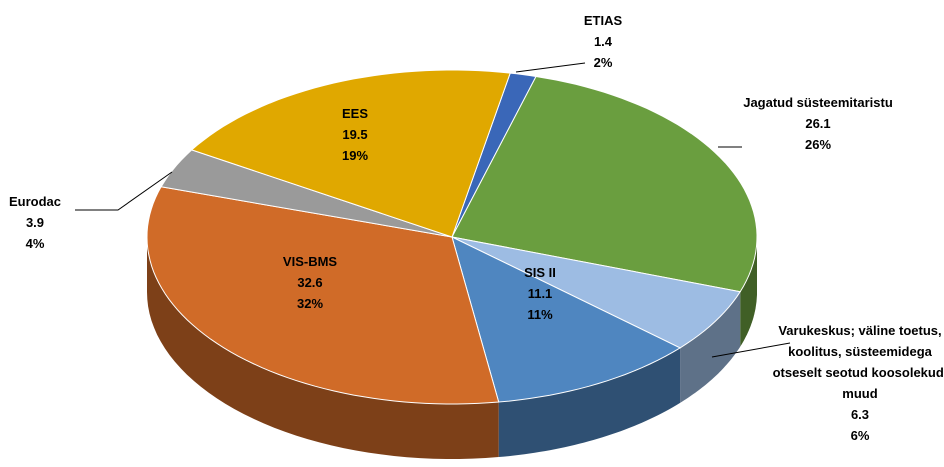 Image resolution: width=944 pixels, height=467 pixels. Describe the element at coordinates (354, 113) in the screenshot. I see `label-name: EES` at that location.